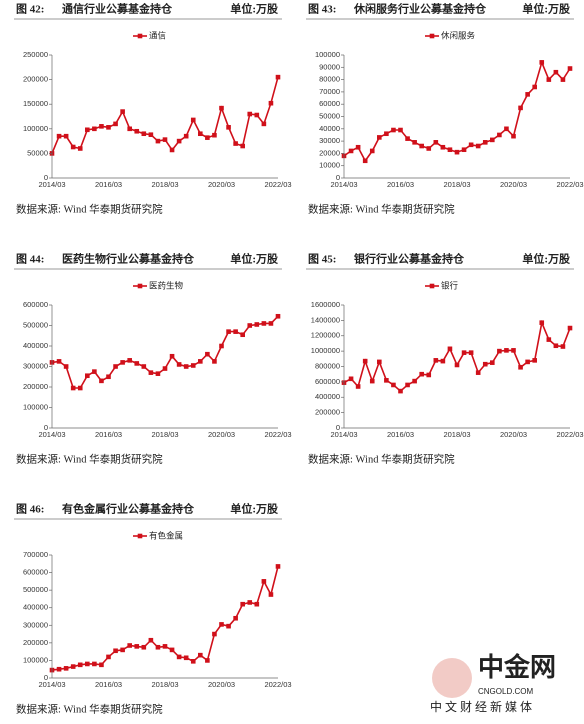 The image size is (584, 724). What do you see at coordinates (117, 9) in the screenshot?
I see `figure-title: 通信行业公募基金持仓` at bounding box center [117, 9].